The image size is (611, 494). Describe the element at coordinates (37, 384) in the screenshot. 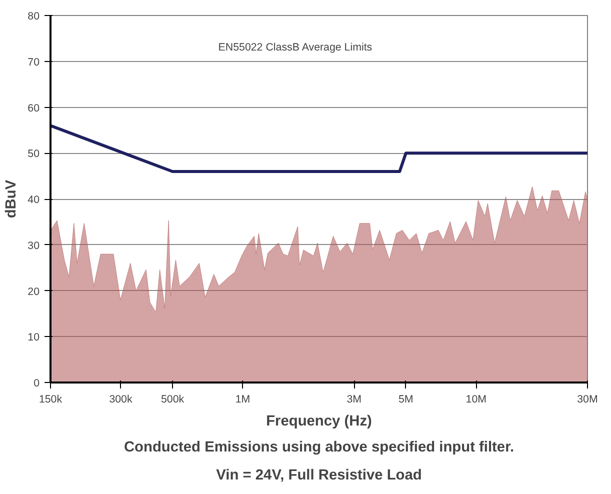

I see `y-tick-label: 0` at that location.